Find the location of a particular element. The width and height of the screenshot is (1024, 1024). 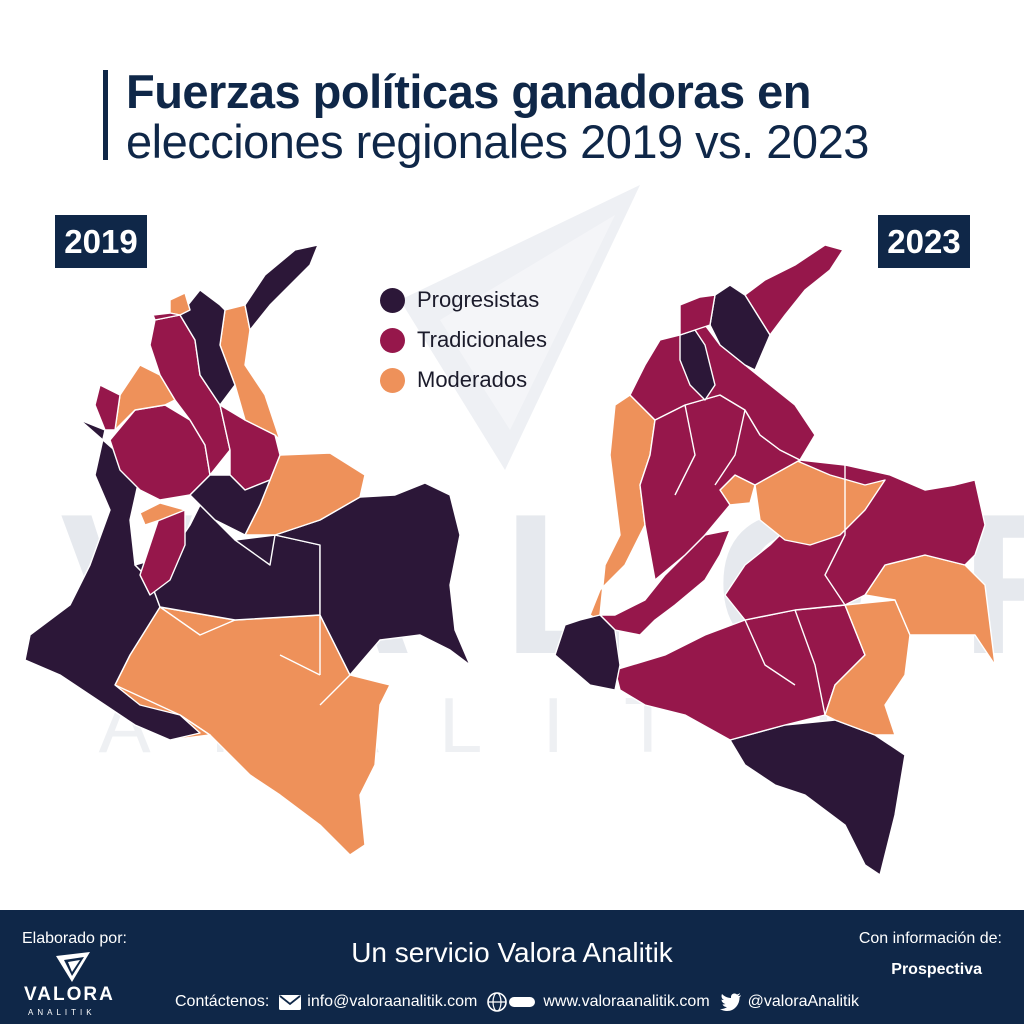

email-link: info@valoraanalitik.com is located at coordinates (378, 1002).